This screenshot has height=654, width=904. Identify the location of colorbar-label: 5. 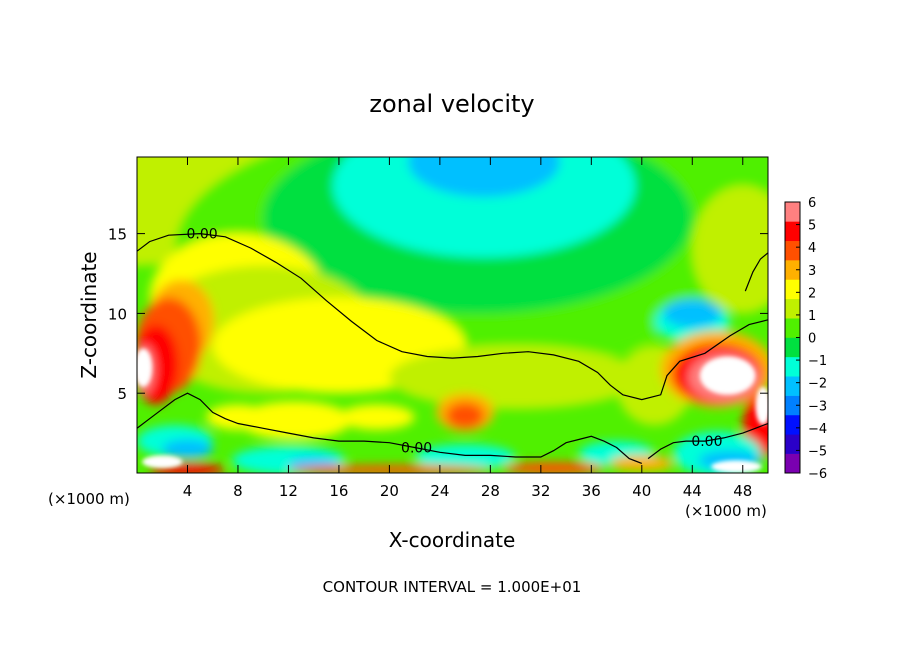
(812, 226).